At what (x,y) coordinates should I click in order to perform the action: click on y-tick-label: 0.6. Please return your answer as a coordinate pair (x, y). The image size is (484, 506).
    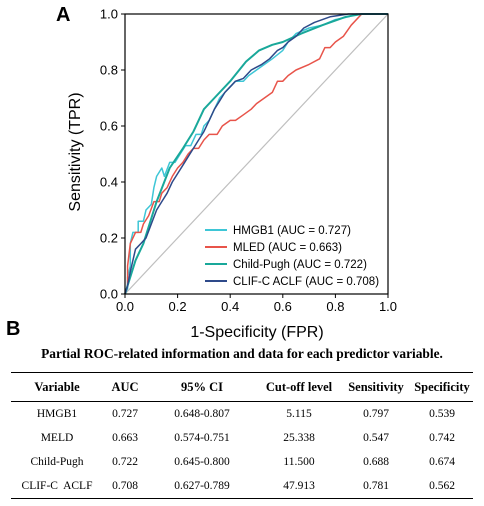
    Looking at the image, I should click on (109, 126).